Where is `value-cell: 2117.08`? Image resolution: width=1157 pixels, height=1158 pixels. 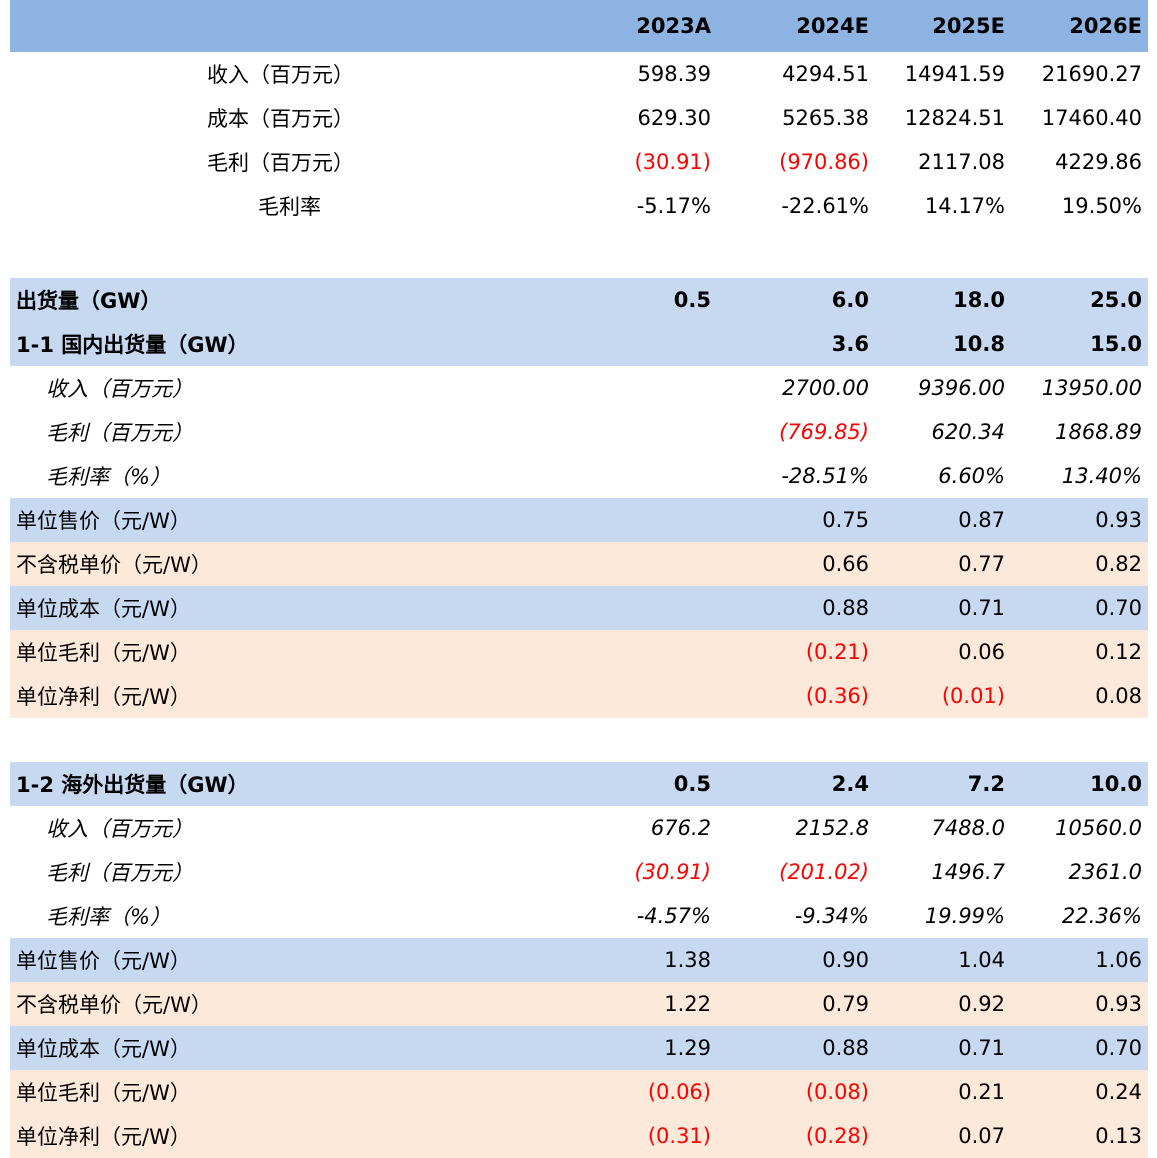
value-cell: 2117.08 is located at coordinates (961, 162).